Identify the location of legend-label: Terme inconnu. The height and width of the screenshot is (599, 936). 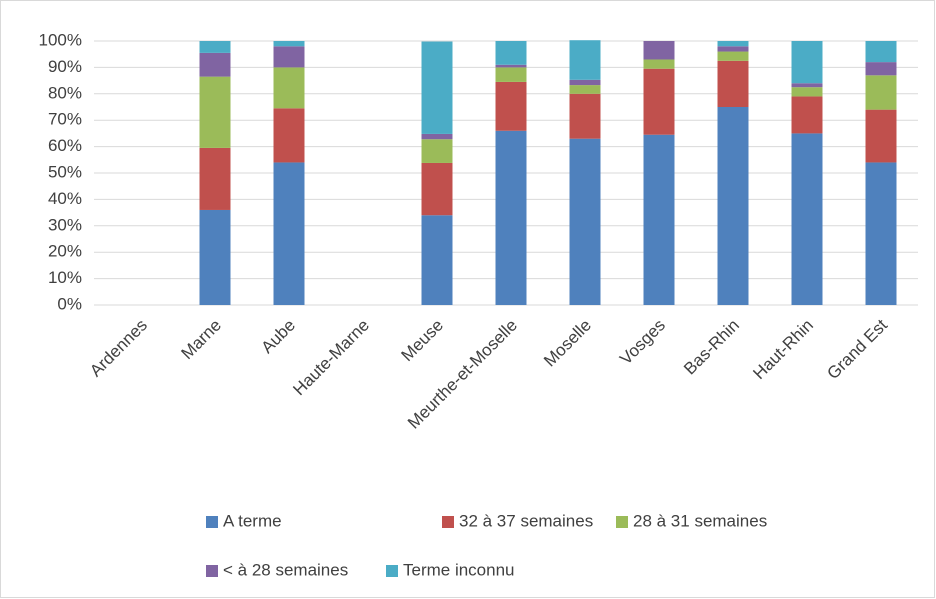
(459, 569).